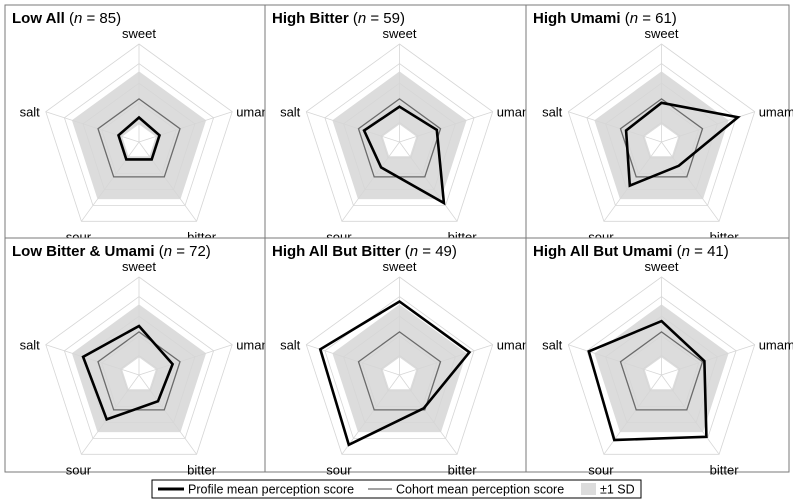 This screenshot has height=500, width=793. I want to click on panel-title-n-value: = 72), so click(191, 251).